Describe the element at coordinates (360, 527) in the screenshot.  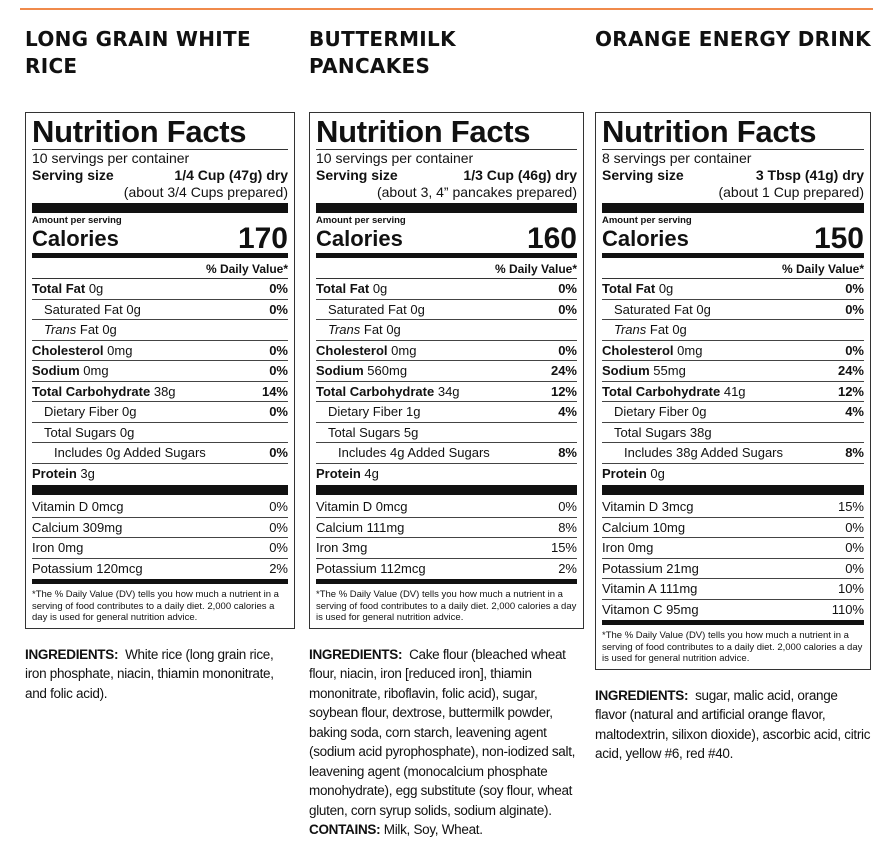
I see `vitamin-name: Calcium 111mg` at that location.